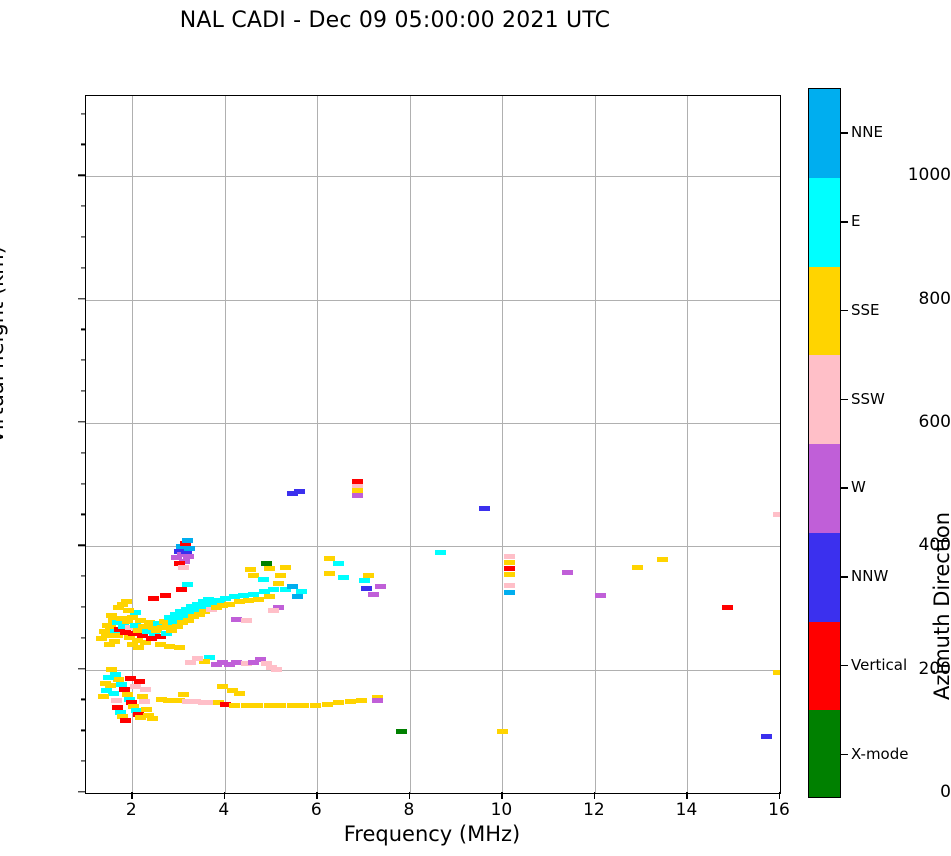 The image size is (951, 856). Describe the element at coordinates (824, 399) in the screenshot. I see `colorbar-segment-ssw` at that location.